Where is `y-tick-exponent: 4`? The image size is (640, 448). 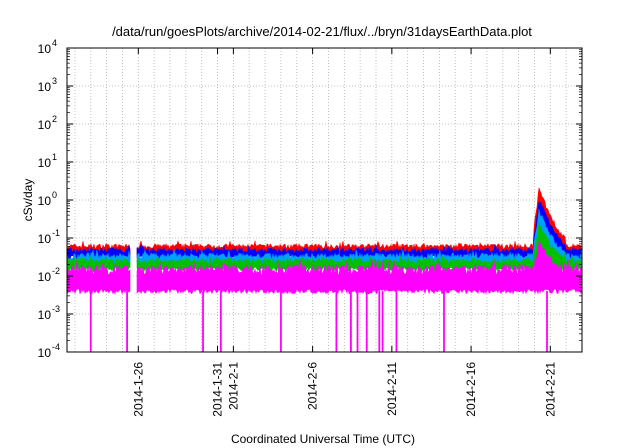
y-tick-exponent: 4 is located at coordinates (54, 43).